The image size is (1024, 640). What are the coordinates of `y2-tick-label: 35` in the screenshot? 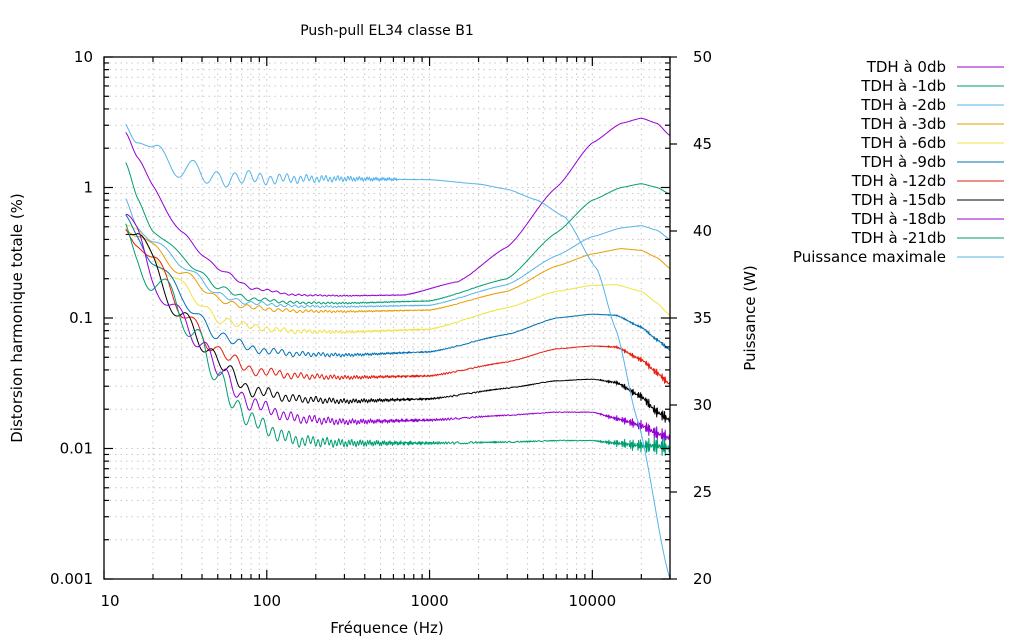 It's located at (702, 318).